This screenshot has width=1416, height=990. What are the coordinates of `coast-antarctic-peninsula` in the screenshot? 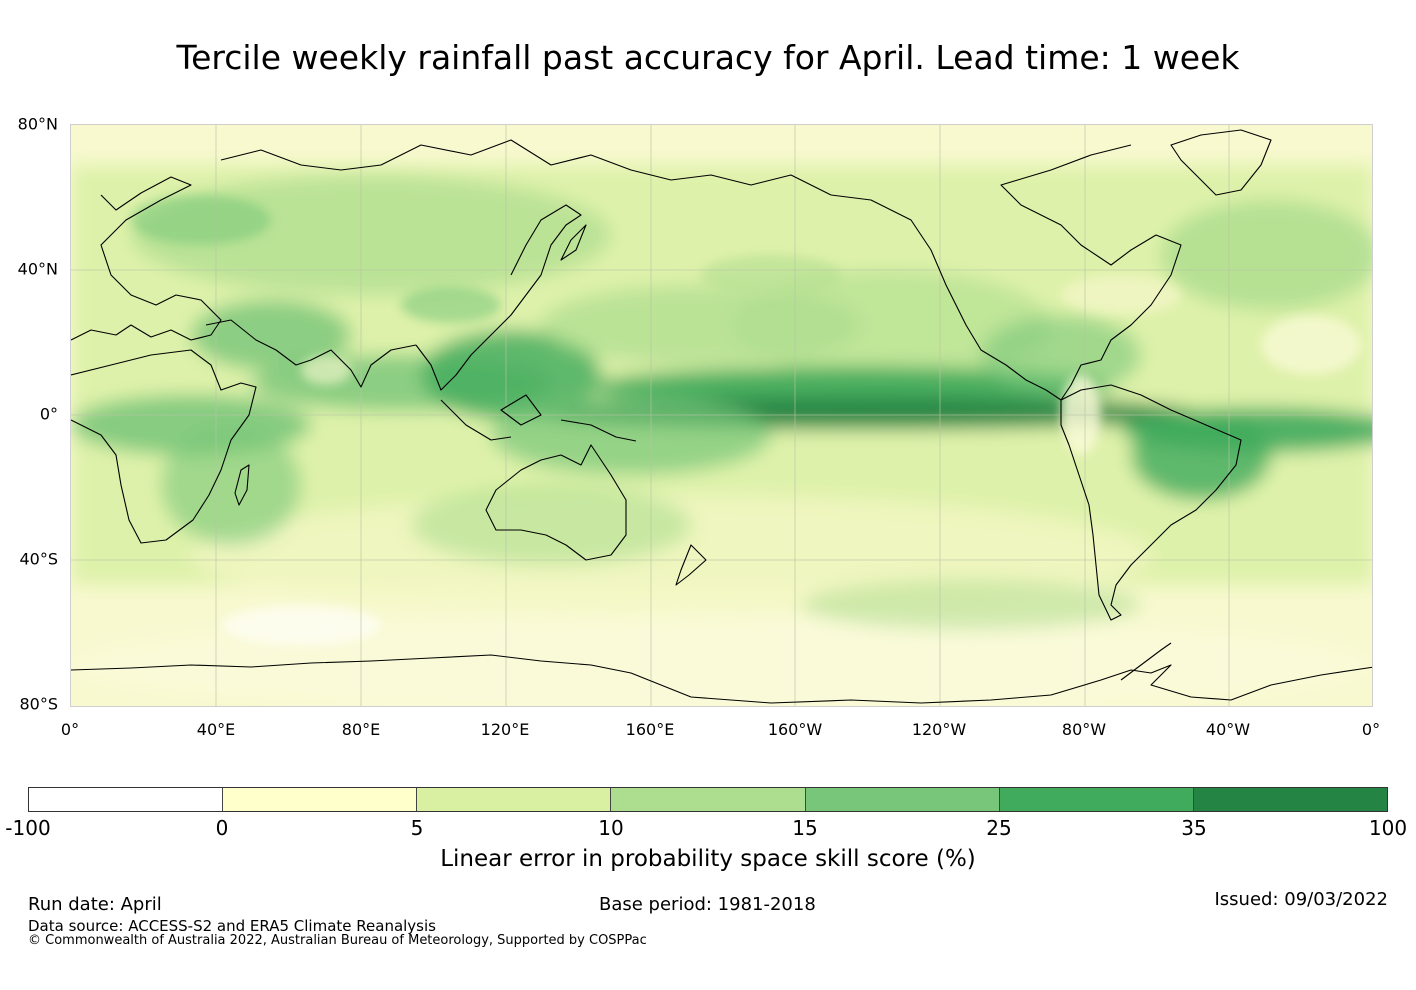 It's located at (1146, 661).